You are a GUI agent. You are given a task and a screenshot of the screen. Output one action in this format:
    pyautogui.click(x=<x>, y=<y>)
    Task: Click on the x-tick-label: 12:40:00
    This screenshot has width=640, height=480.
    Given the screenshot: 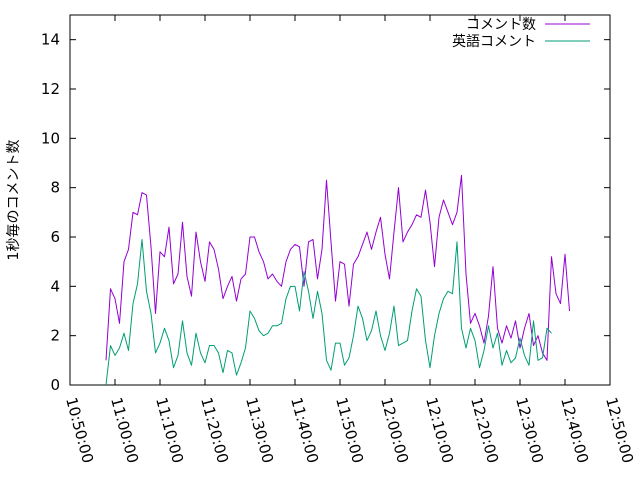 What is the action you would take?
    pyautogui.click(x=574, y=430)
    